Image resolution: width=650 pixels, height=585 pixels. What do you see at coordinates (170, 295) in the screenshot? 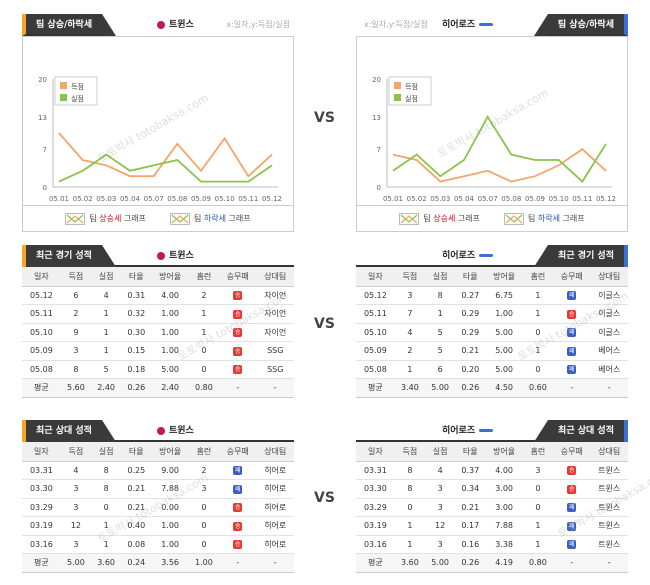
I see `cell-era: 4.00` at bounding box center [170, 295].